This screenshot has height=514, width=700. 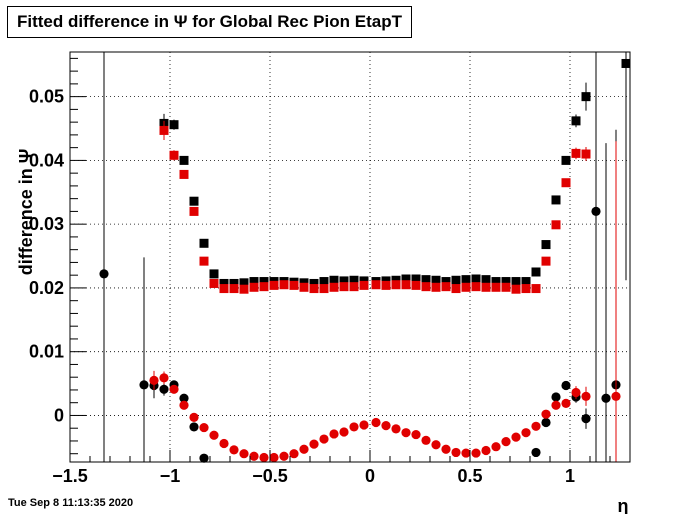 I want to click on y-tick-label: 0.04, so click(x=46, y=160).